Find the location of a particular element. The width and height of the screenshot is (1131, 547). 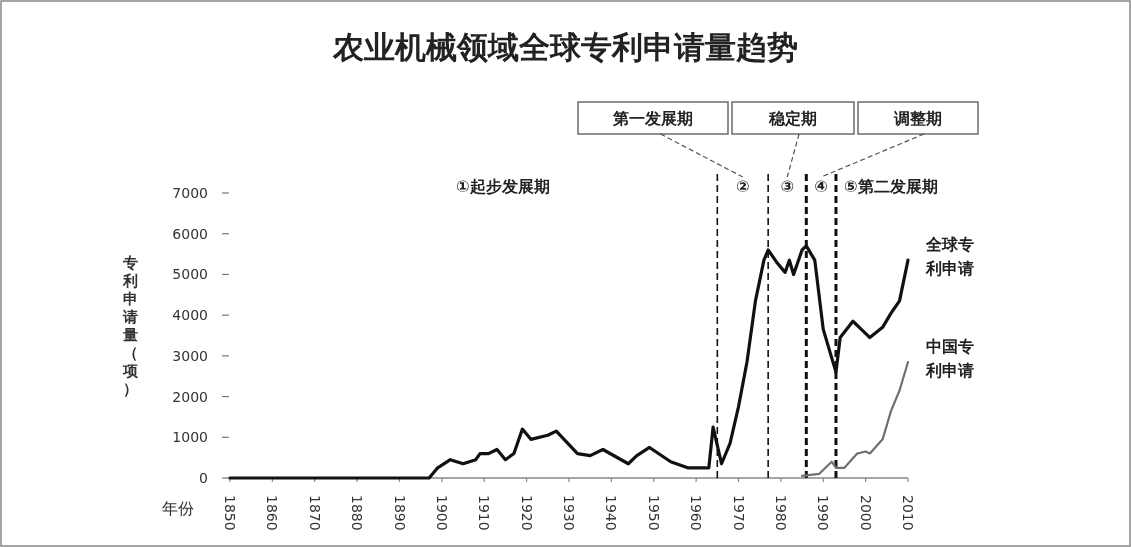

text: 第一发展期 is located at coordinates (652, 118).